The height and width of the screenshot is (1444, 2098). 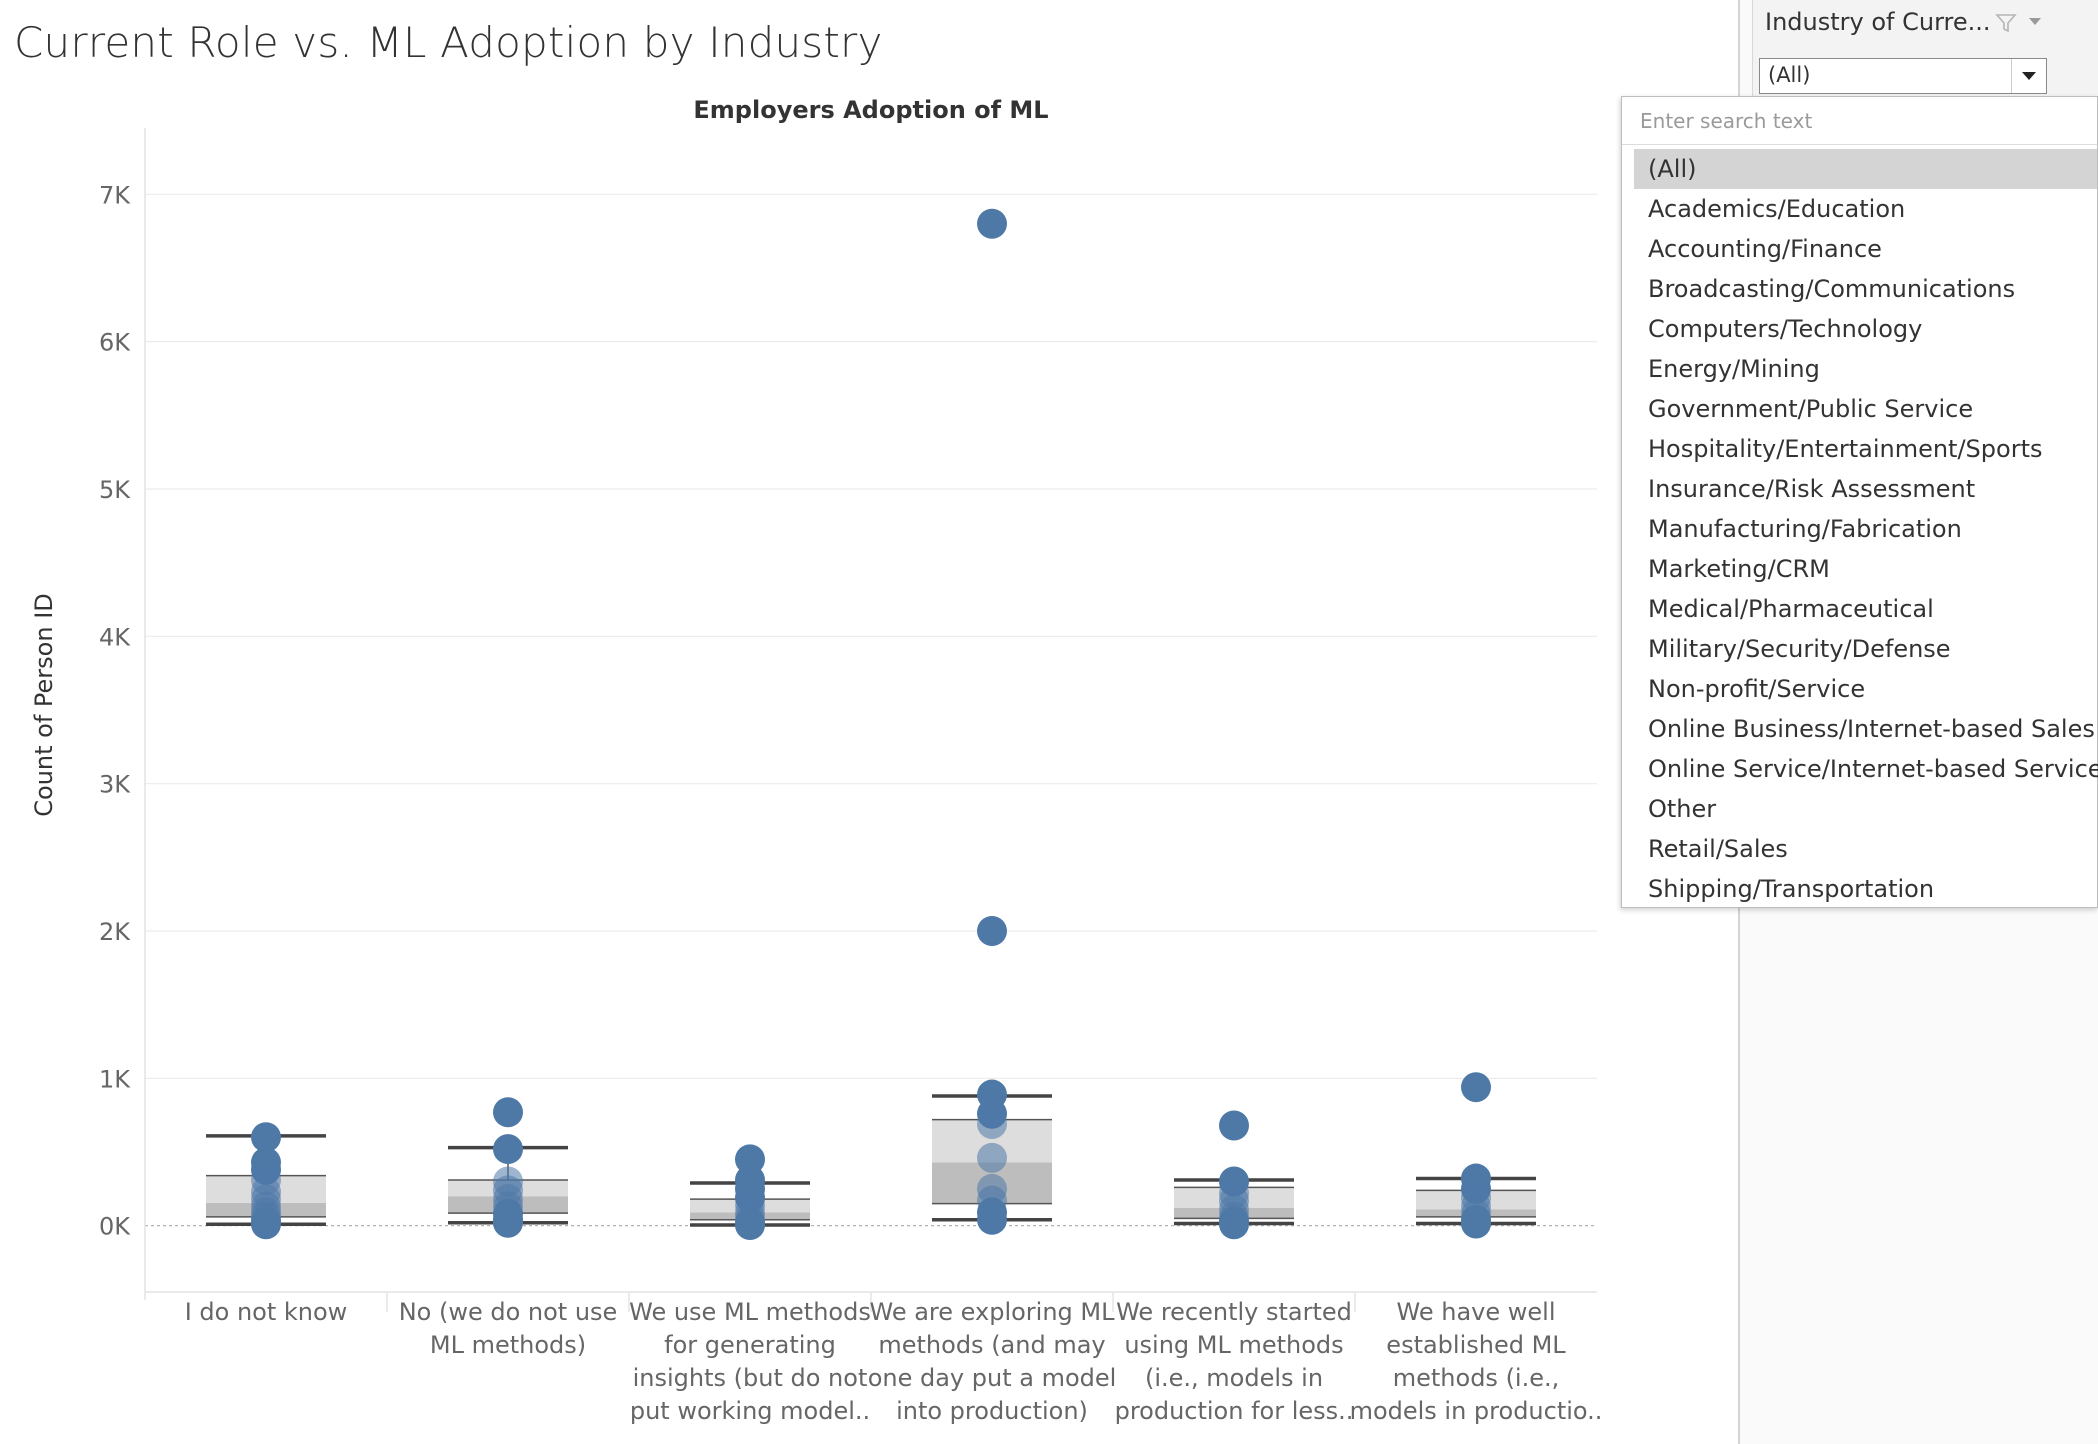 What do you see at coordinates (448, 42) in the screenshot?
I see `page-title: Current Role vs. ML Adoption by Industry` at bounding box center [448, 42].